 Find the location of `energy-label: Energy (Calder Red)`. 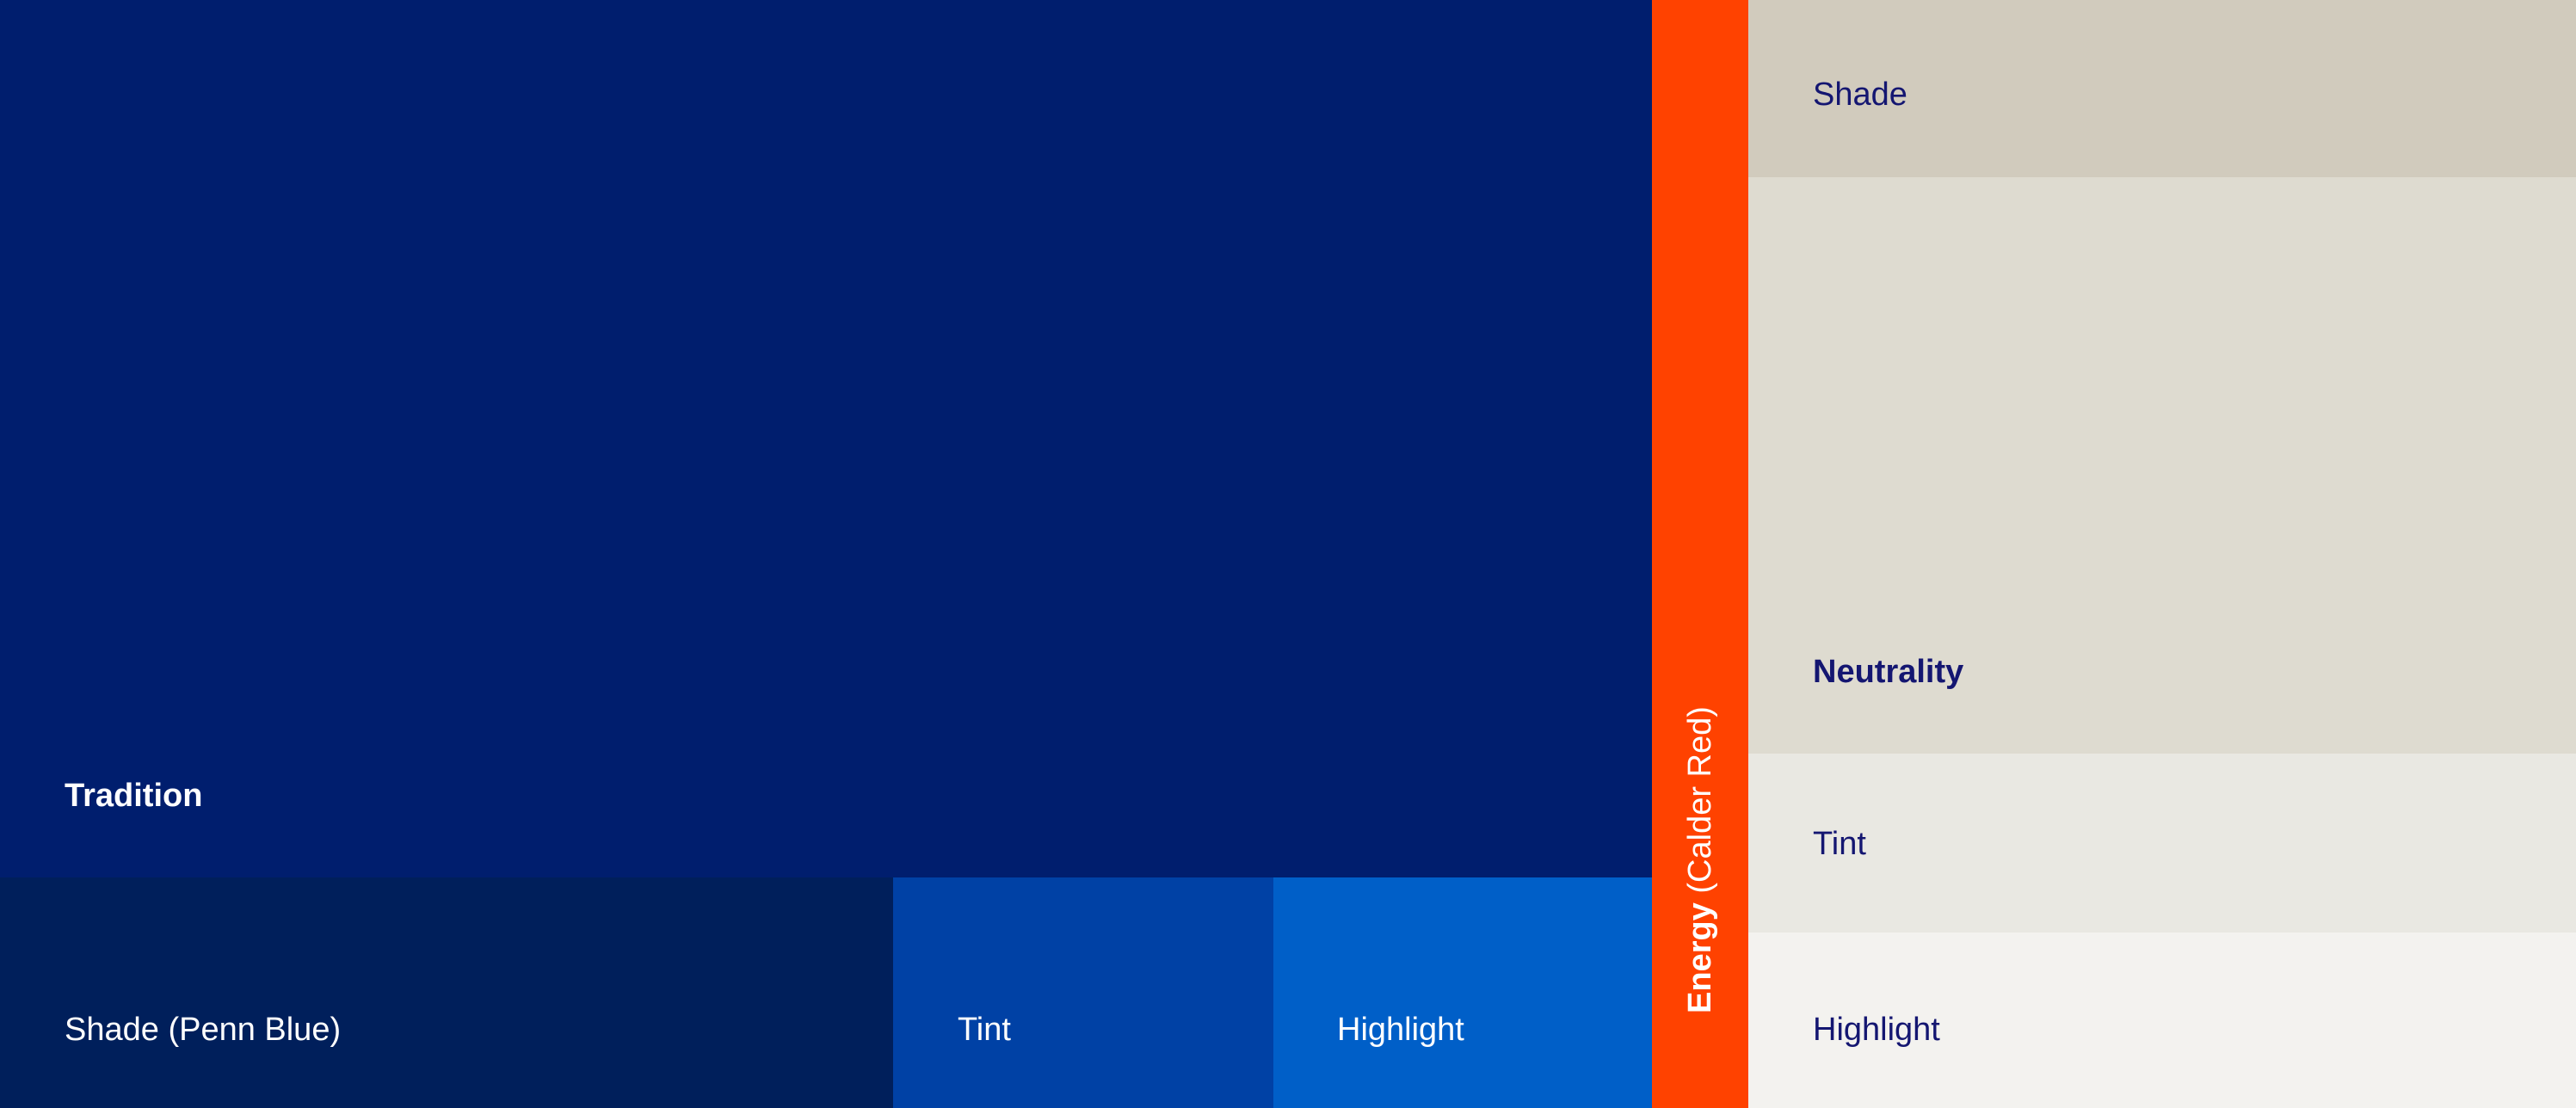

energy-label: Energy (Calder Red) is located at coordinates (1700, 860).